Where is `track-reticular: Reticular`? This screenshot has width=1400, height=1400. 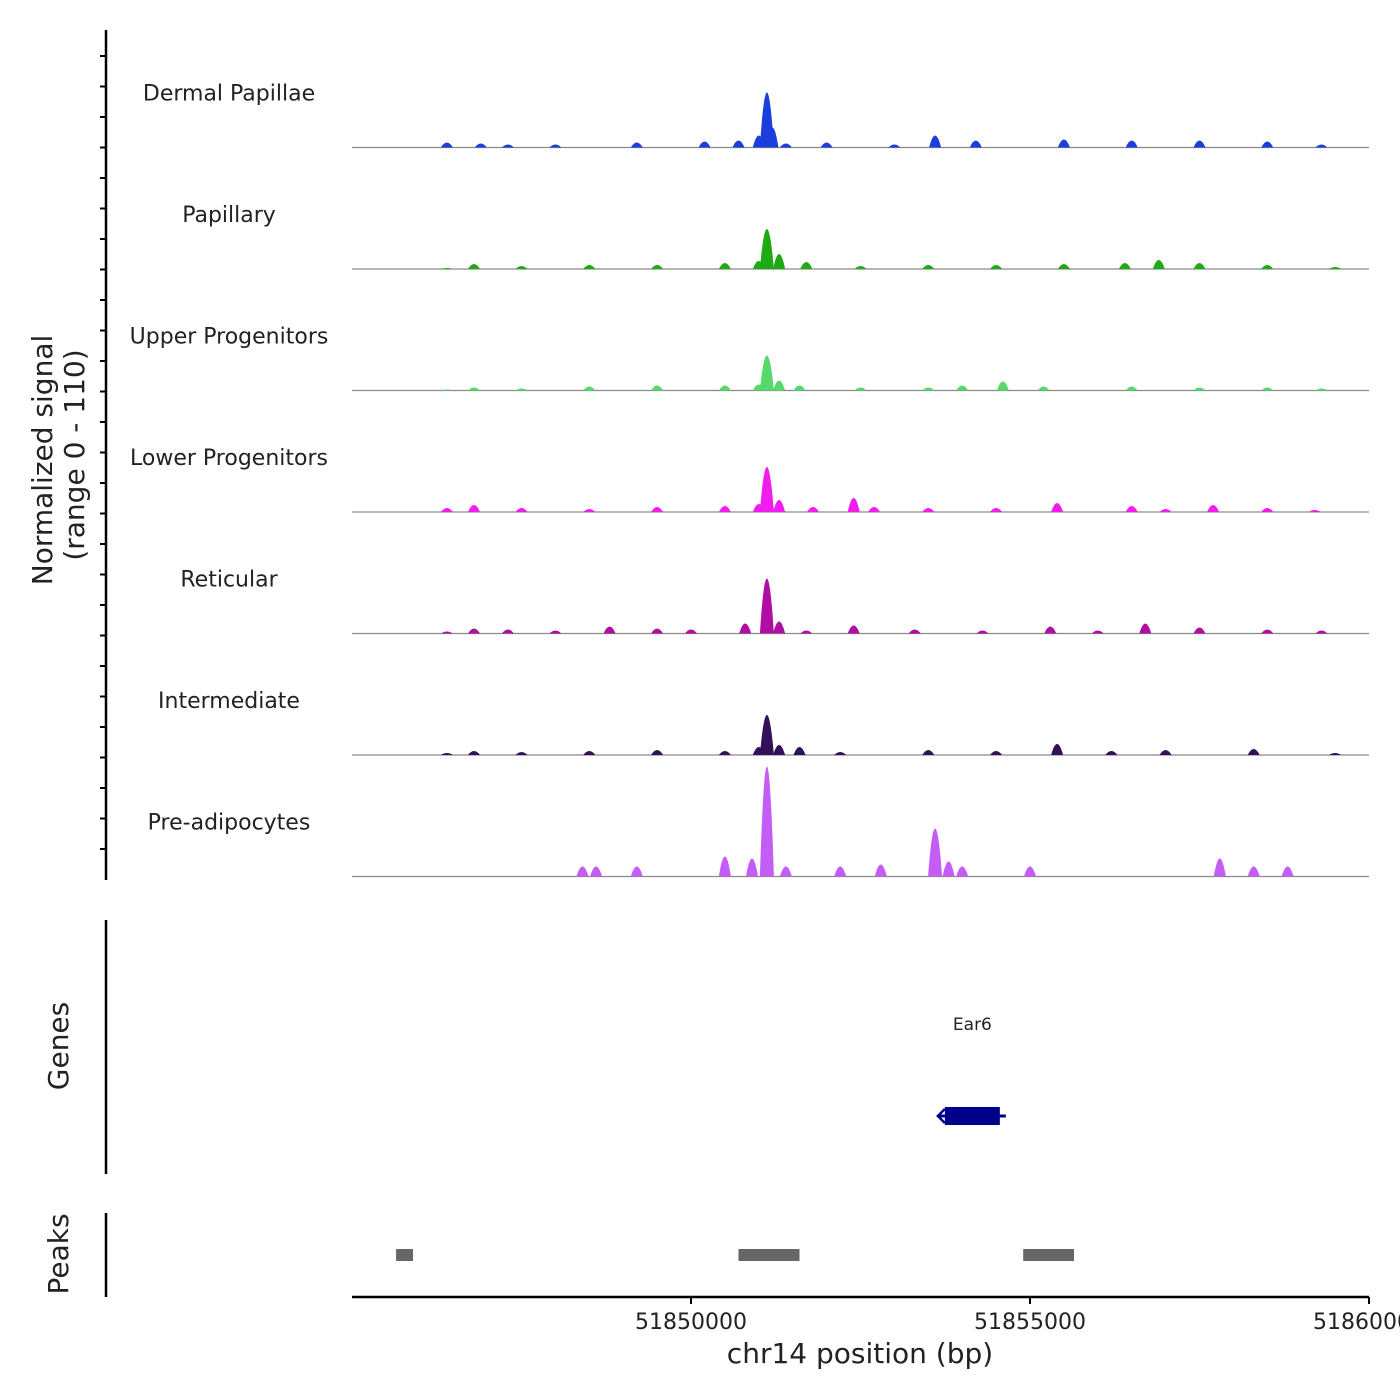
track-reticular: Reticular is located at coordinates (774, 601).